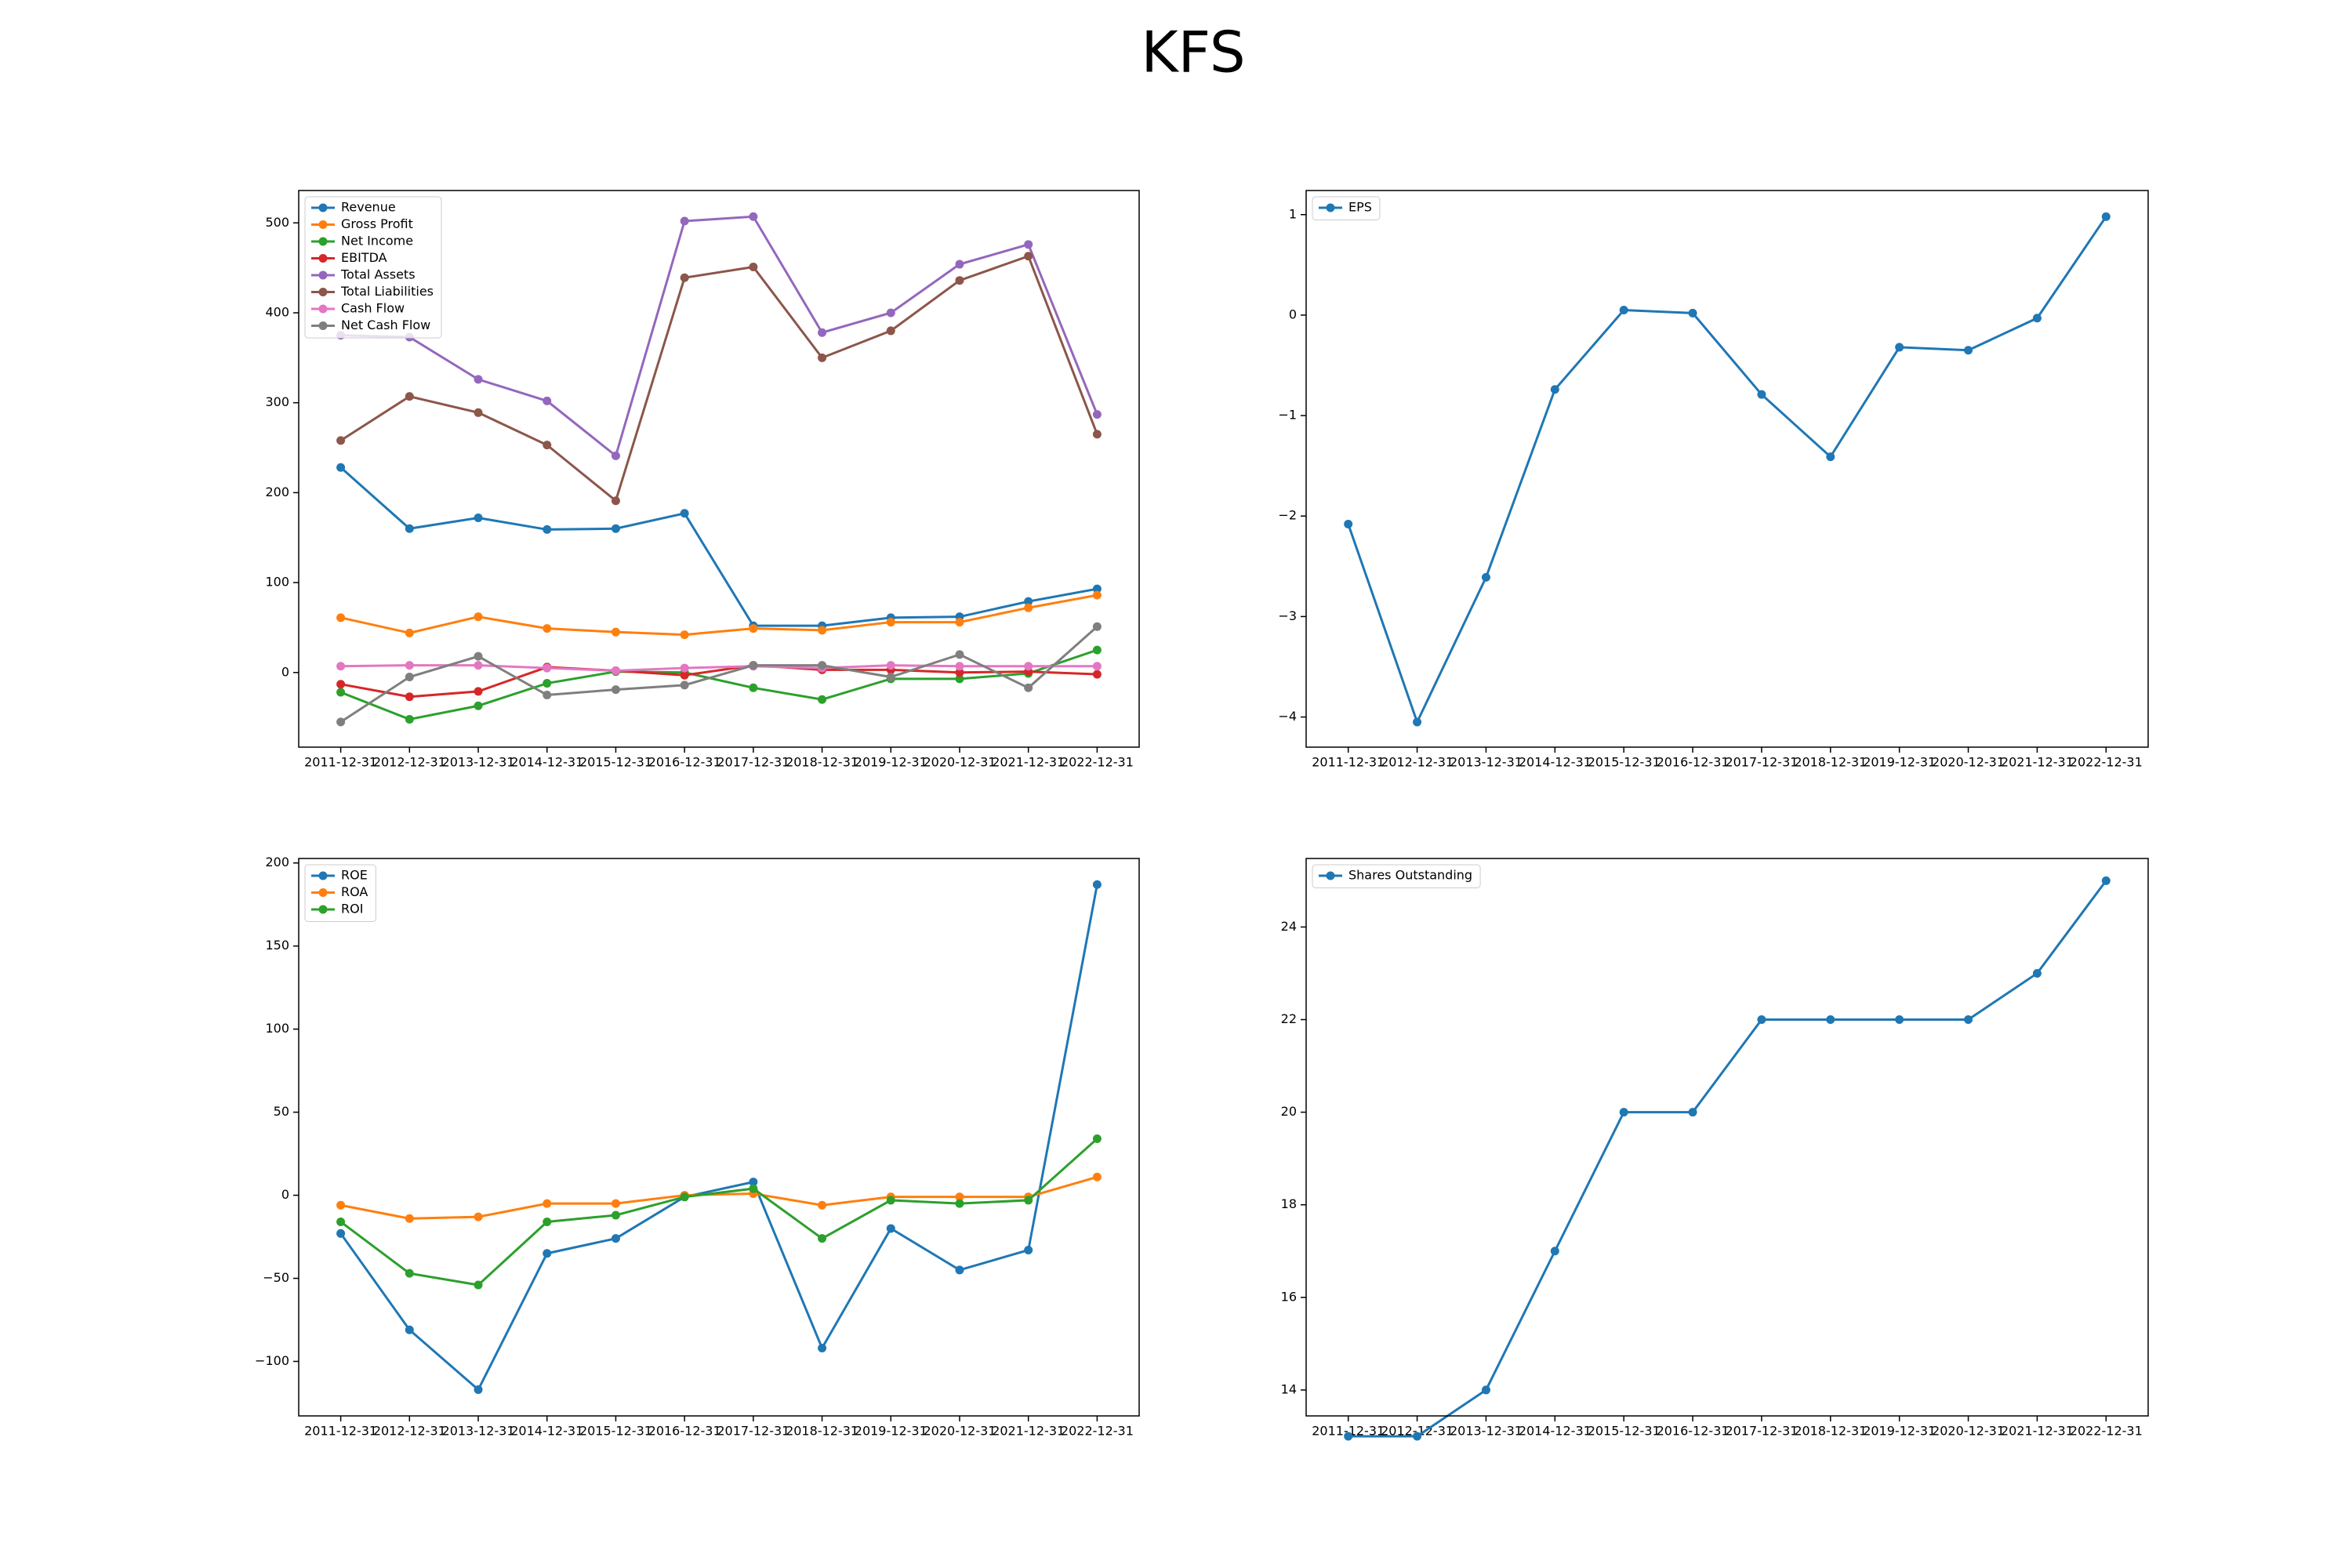 The image size is (2352, 1568). Describe the element at coordinates (891, 1431) in the screenshot. I see `x-tick-label: 2019-12-31` at that location.